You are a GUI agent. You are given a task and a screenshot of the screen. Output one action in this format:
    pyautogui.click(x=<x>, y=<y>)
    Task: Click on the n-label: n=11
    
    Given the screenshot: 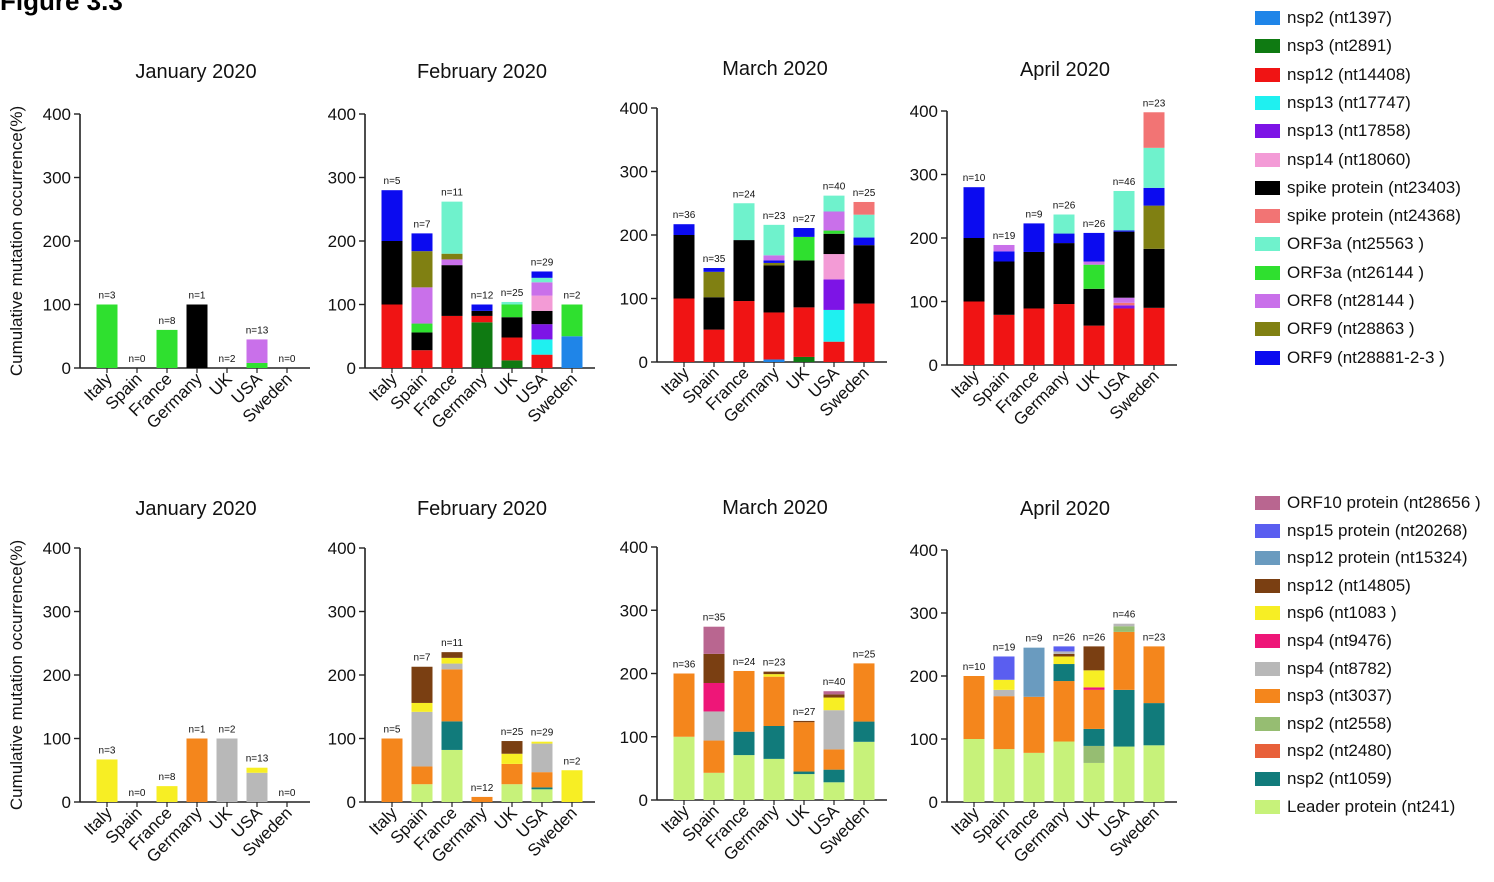 What is the action you would take?
    pyautogui.click(x=452, y=643)
    